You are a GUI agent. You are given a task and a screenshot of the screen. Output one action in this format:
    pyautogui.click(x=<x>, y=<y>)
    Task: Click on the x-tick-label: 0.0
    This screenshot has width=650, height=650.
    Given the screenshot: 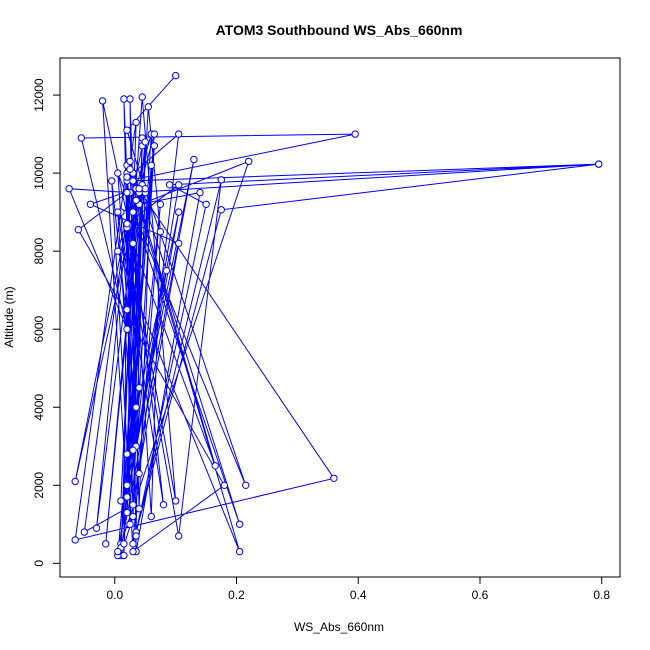 What is the action you would take?
    pyautogui.click(x=114, y=595)
    